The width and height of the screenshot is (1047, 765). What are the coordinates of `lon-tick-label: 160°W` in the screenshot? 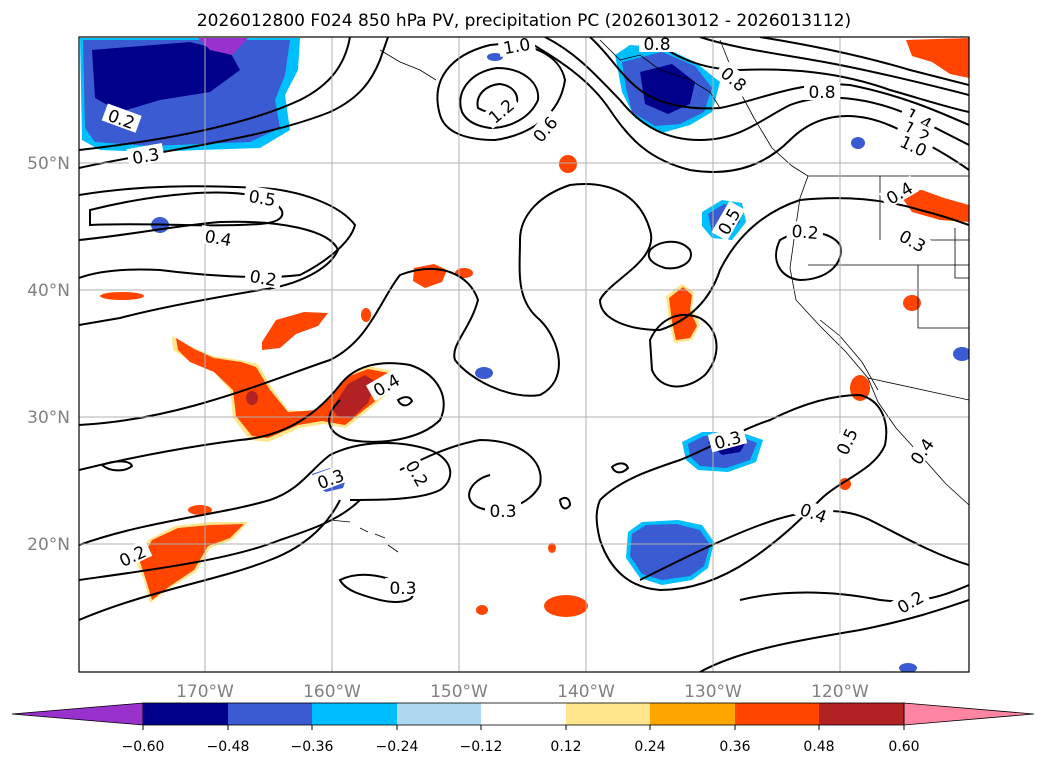 It's located at (332, 692).